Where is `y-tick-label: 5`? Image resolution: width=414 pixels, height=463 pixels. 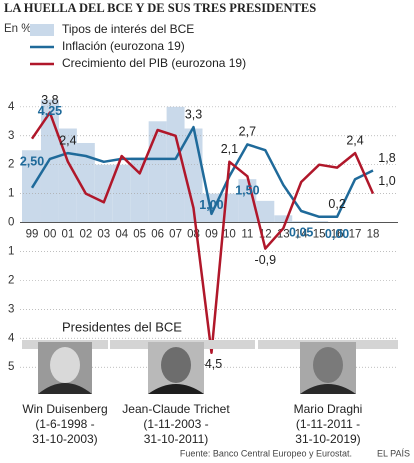 y-tick-label: 5 is located at coordinates (11, 367).